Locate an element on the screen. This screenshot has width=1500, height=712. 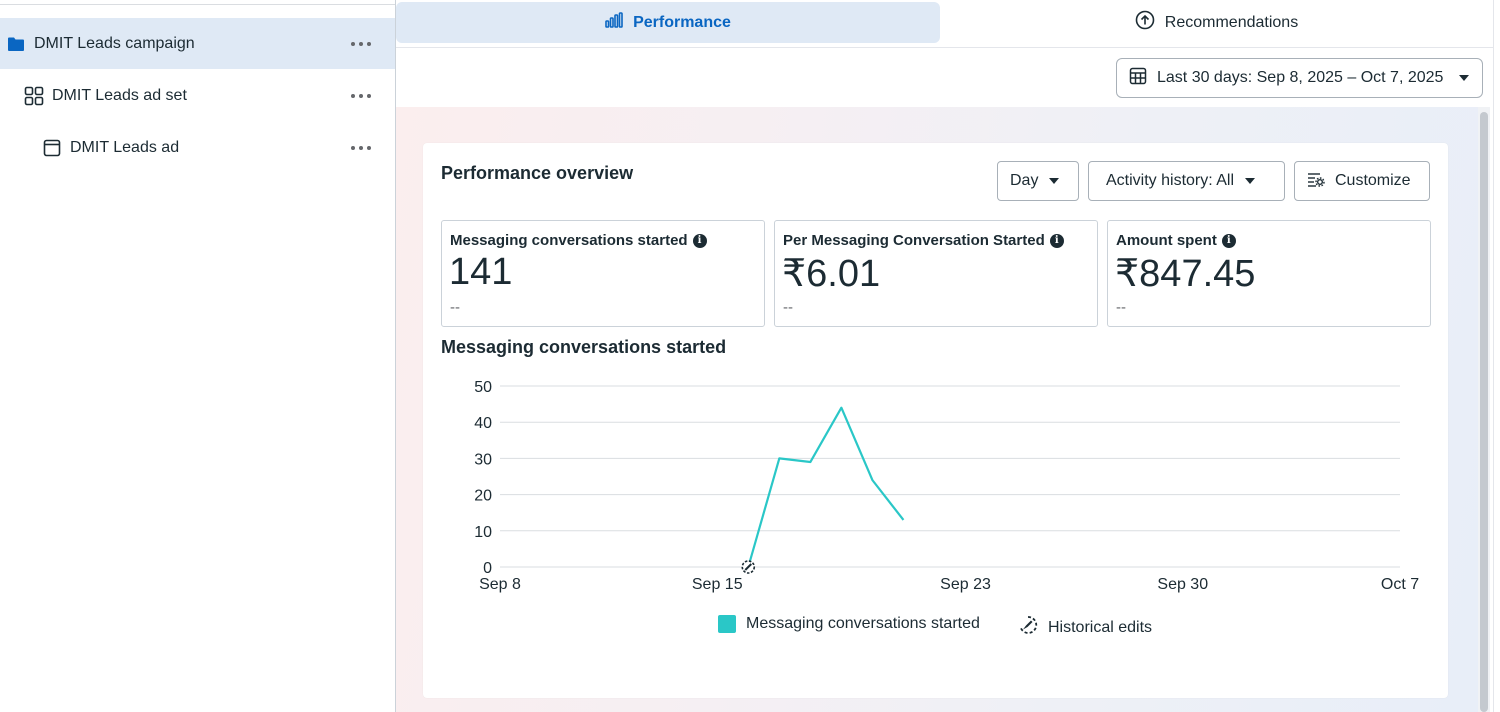
metric-label-row: Messaging conversations started i is located at coordinates (578, 240).